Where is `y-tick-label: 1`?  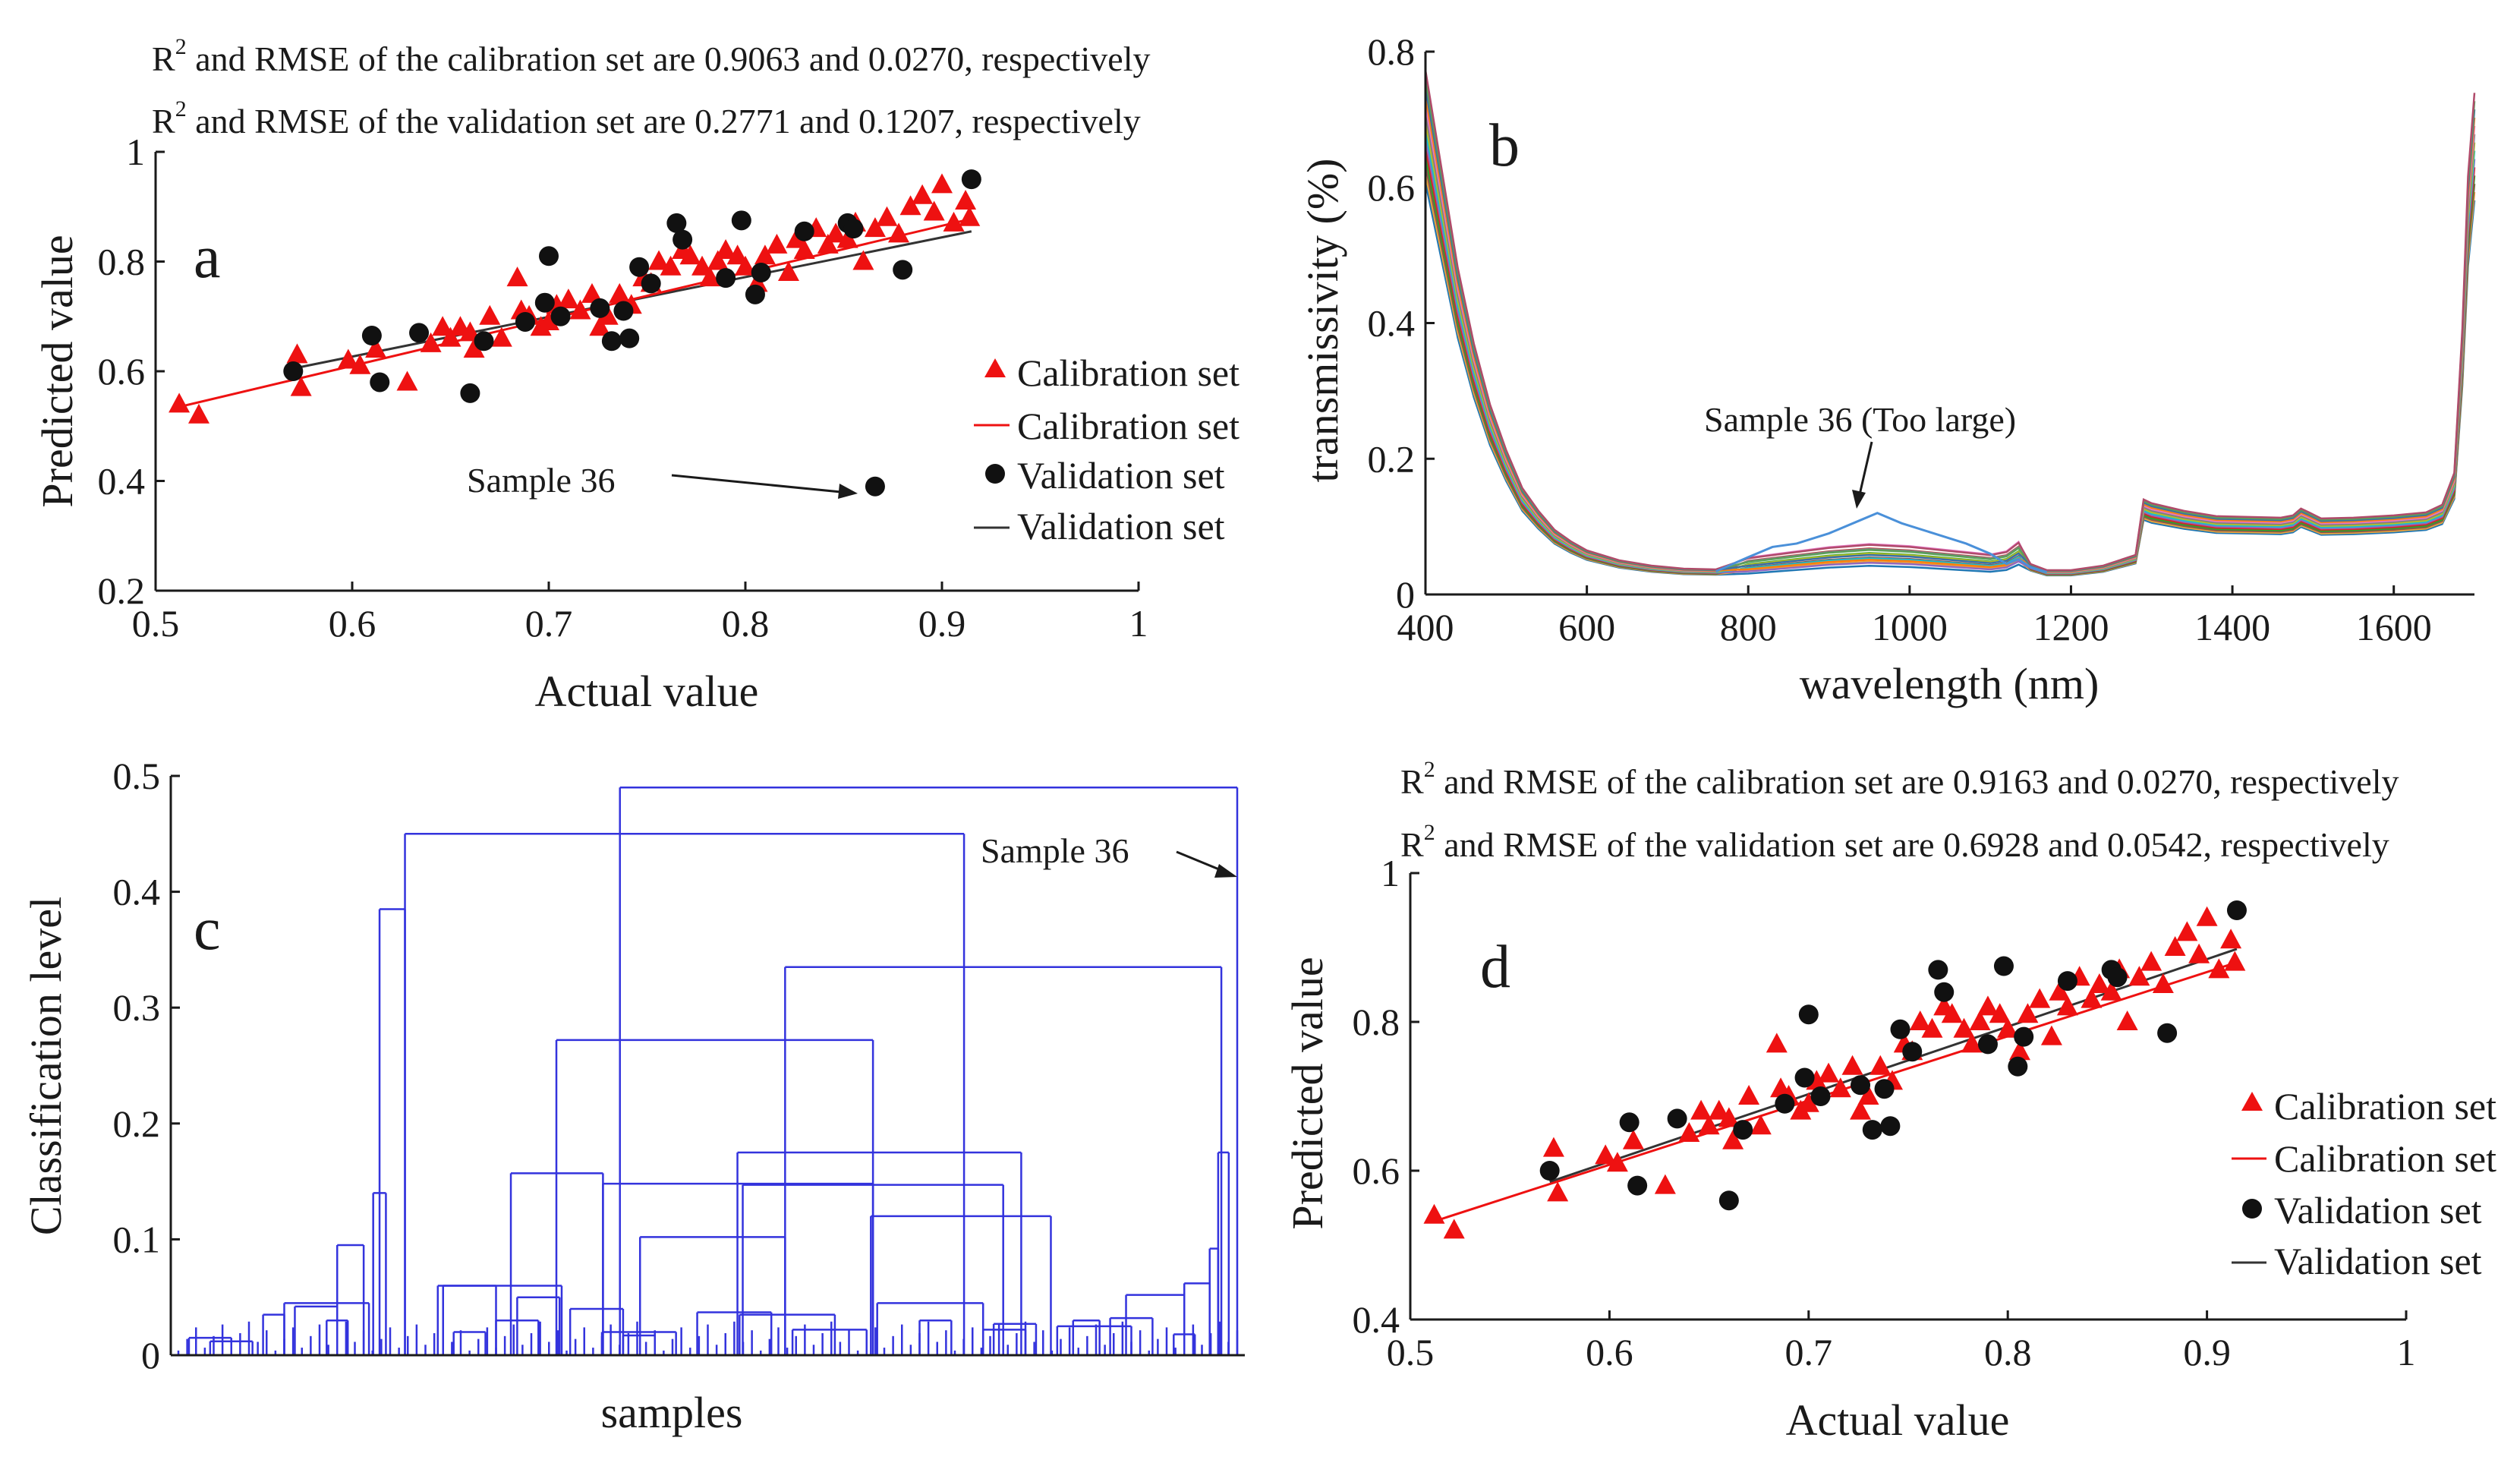
y-tick-label: 1 is located at coordinates (135, 152).